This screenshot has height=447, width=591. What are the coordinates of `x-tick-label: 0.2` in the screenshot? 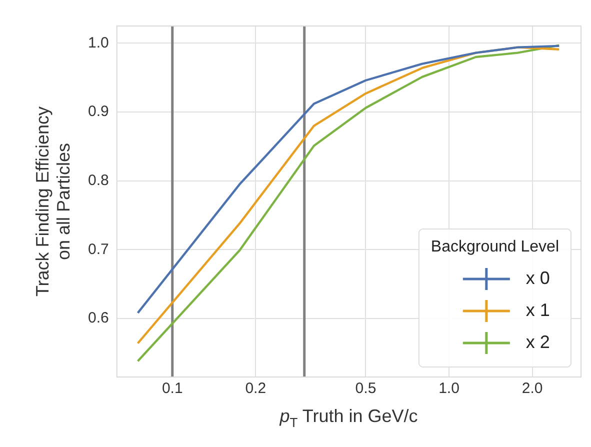 It's located at (255, 389).